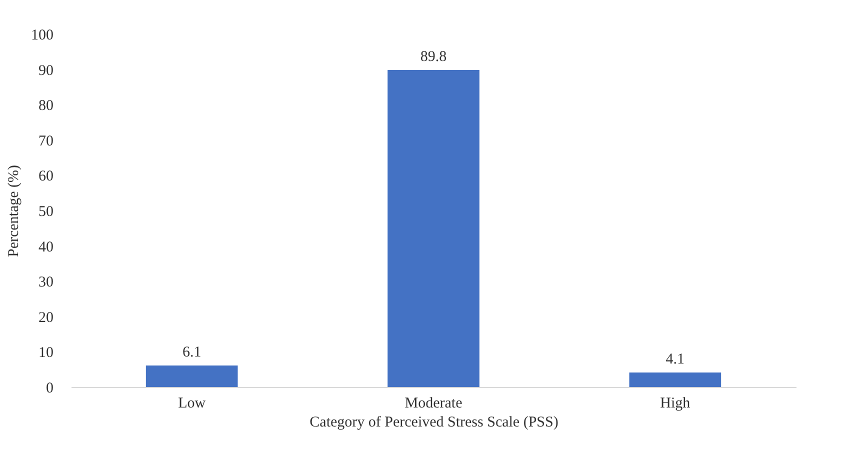 The width and height of the screenshot is (859, 468). What do you see at coordinates (46, 106) in the screenshot?
I see `y-tick-label: 80` at bounding box center [46, 106].